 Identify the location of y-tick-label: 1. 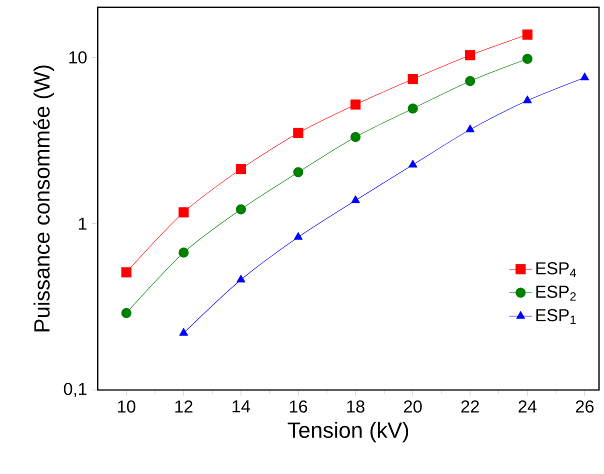
(82, 224).